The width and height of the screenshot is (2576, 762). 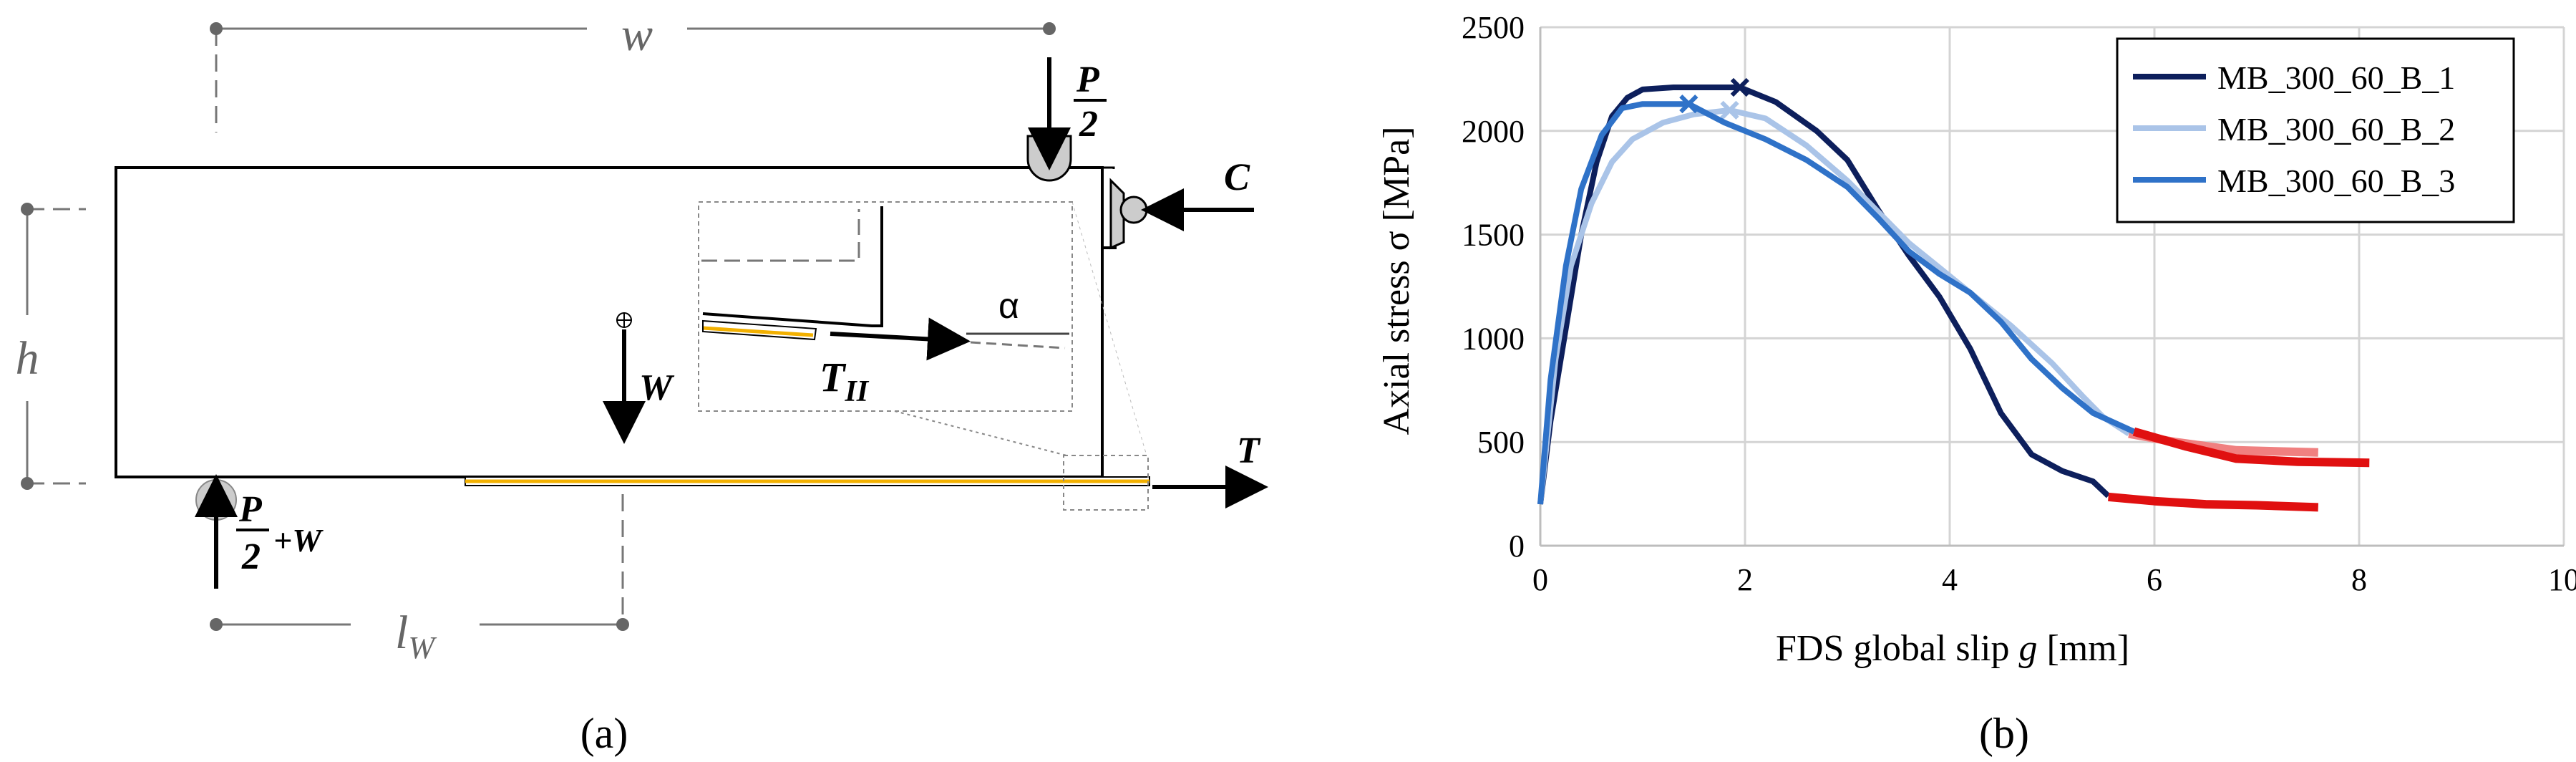 I want to click on laminate-strip, so click(x=807, y=481).